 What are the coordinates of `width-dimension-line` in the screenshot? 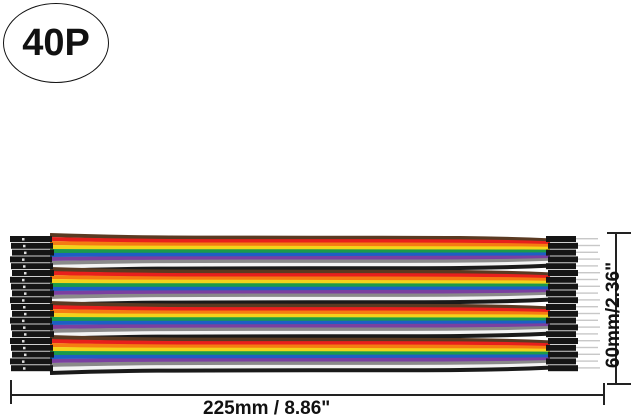 It's located at (616, 308).